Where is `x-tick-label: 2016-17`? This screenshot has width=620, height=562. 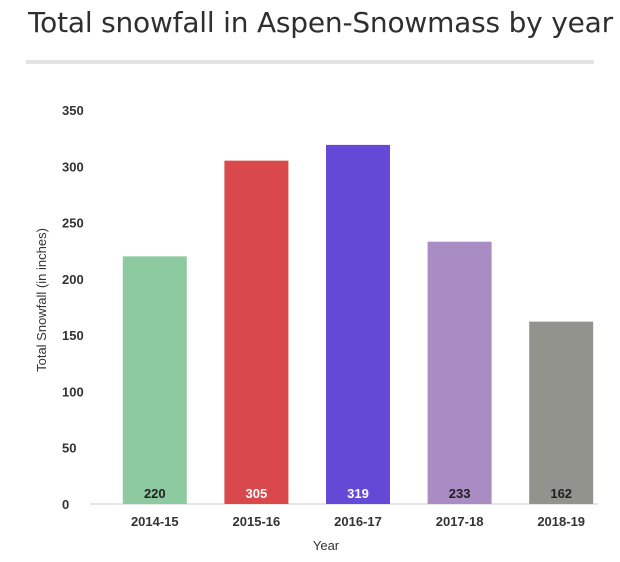
x-tick-label: 2016-17 is located at coordinates (358, 521).